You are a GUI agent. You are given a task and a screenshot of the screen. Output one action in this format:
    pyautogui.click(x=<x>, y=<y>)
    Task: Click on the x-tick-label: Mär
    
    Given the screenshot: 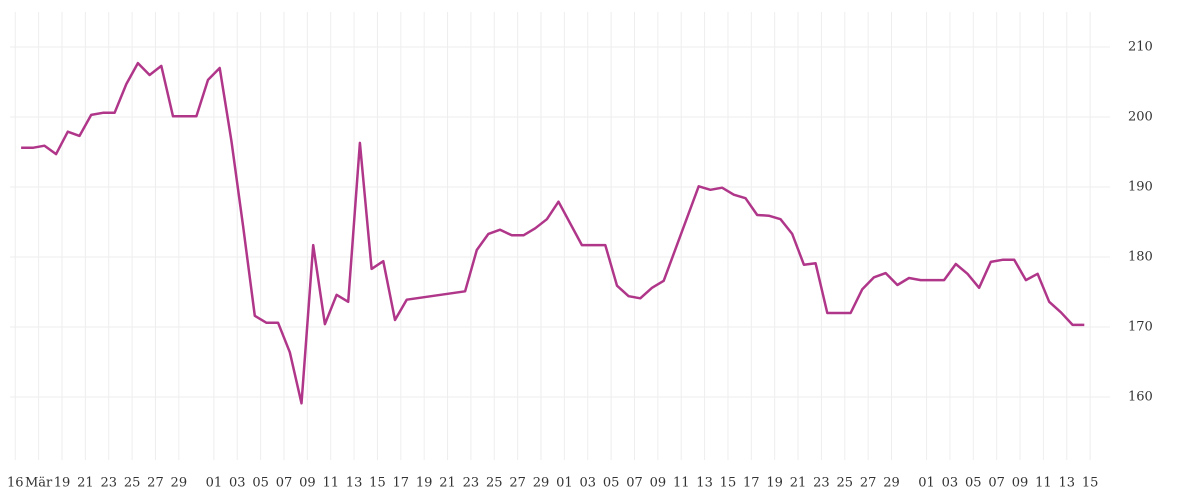 What is the action you would take?
    pyautogui.click(x=39, y=483)
    